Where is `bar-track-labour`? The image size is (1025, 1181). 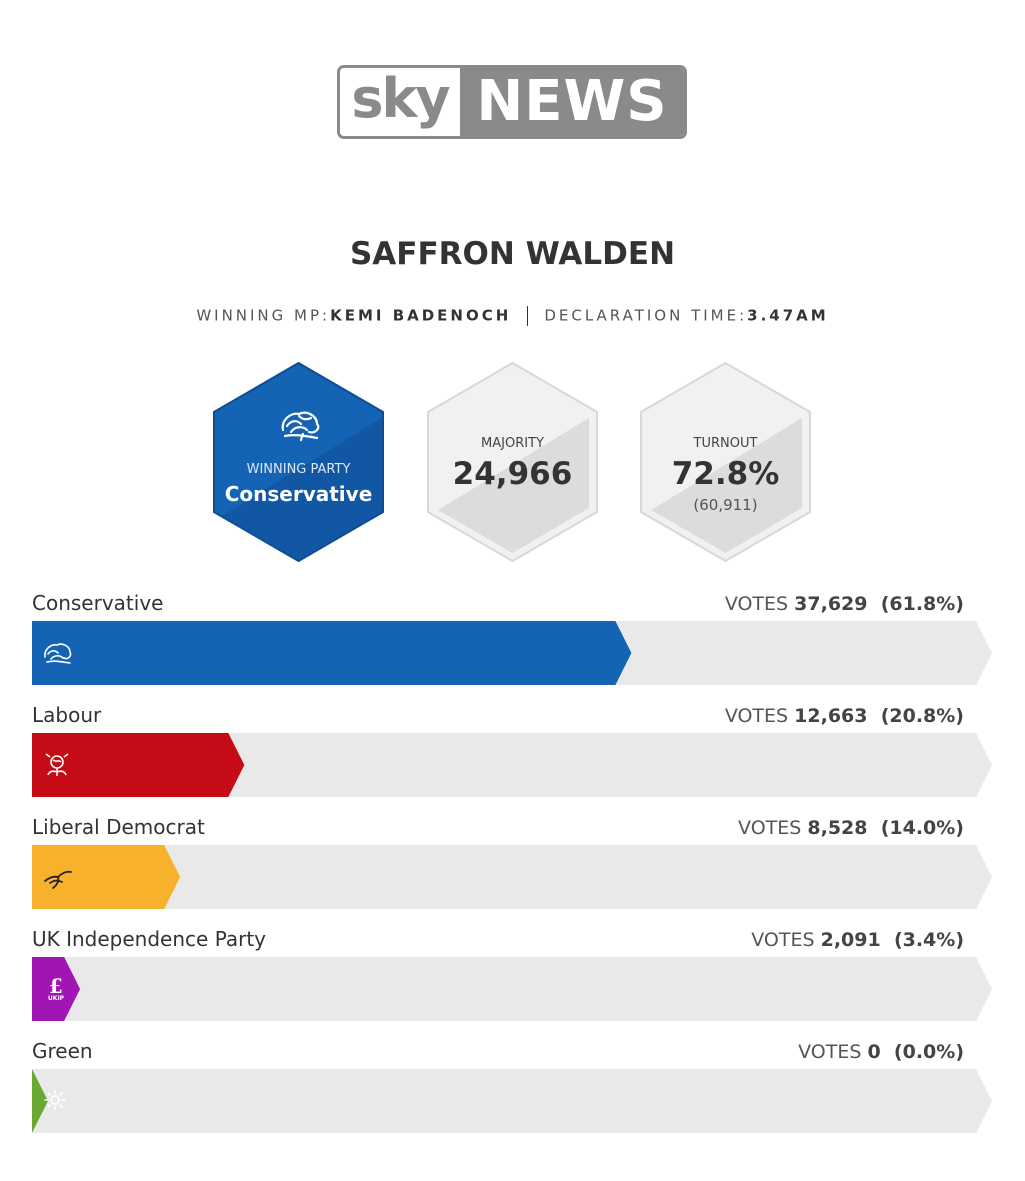 bar-track-labour is located at coordinates (512, 765).